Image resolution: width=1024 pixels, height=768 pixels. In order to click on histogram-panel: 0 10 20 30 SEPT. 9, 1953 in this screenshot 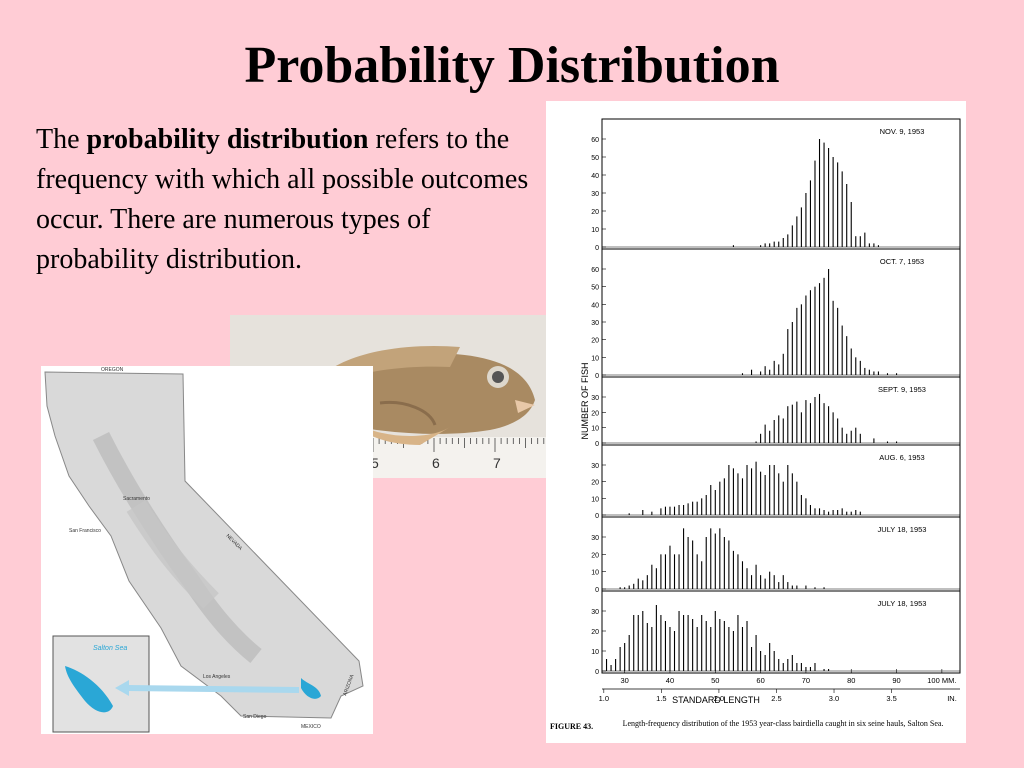, I will do `click(775, 412)`.